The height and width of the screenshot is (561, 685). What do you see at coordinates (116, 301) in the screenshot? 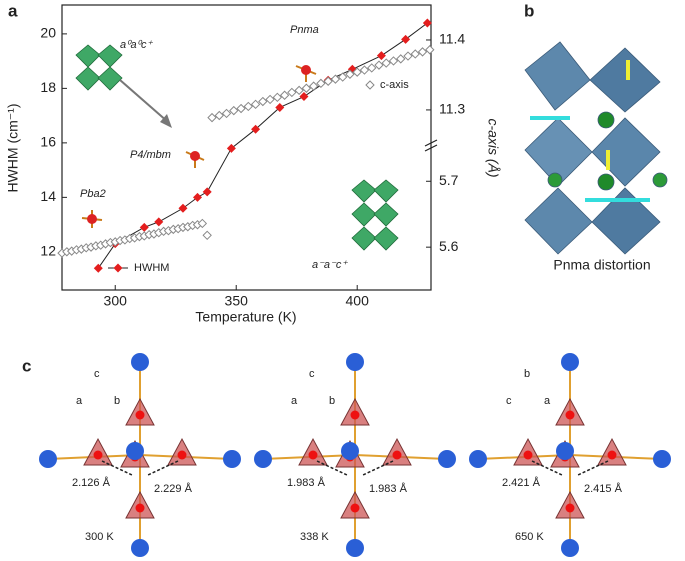
I see `x-tick-label: 300` at bounding box center [116, 301].